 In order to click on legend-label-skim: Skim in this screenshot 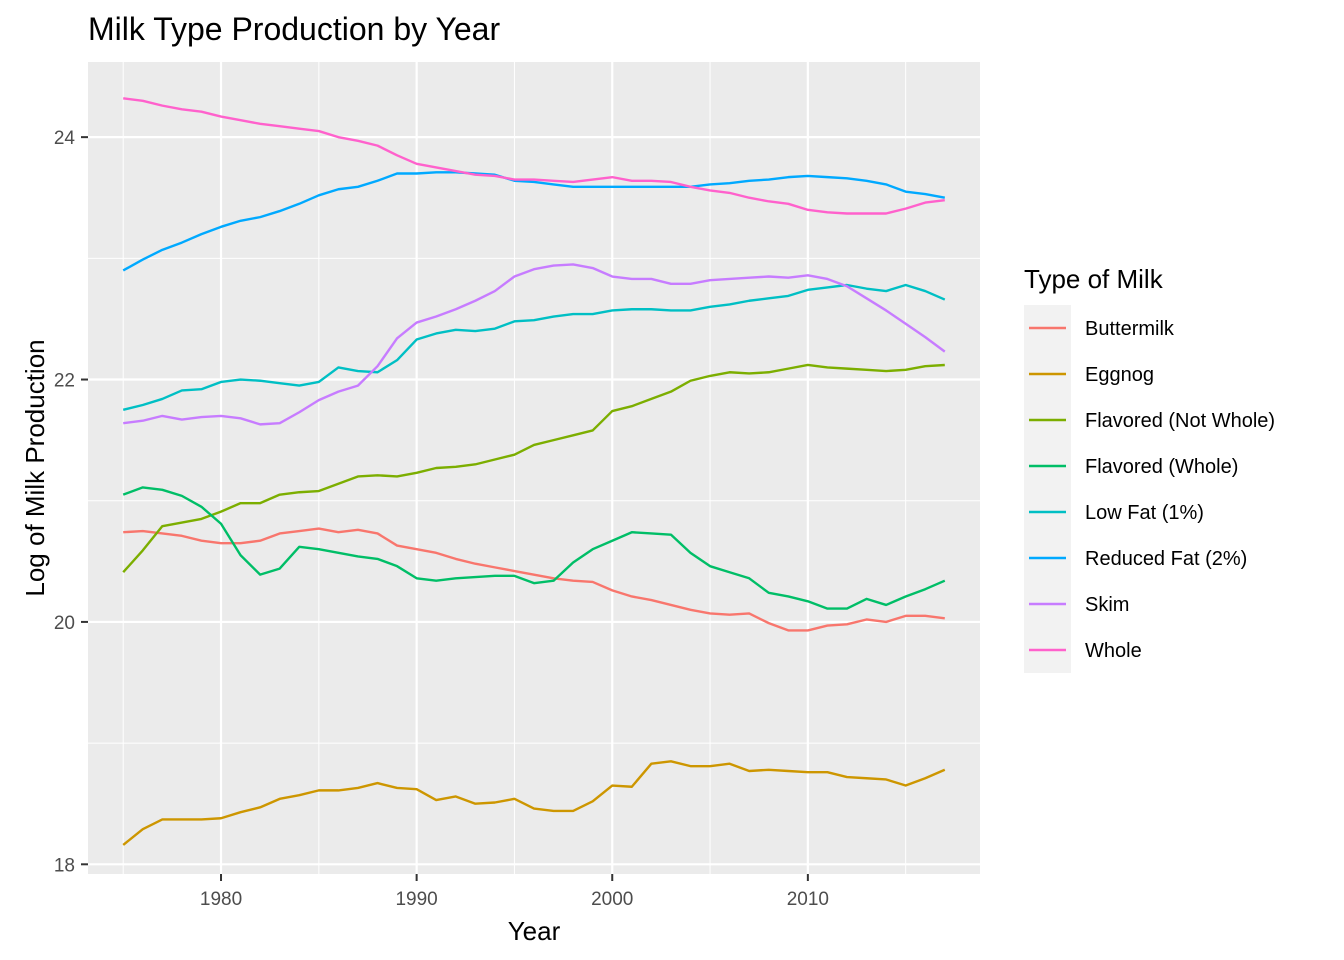, I will do `click(1107, 605)`.